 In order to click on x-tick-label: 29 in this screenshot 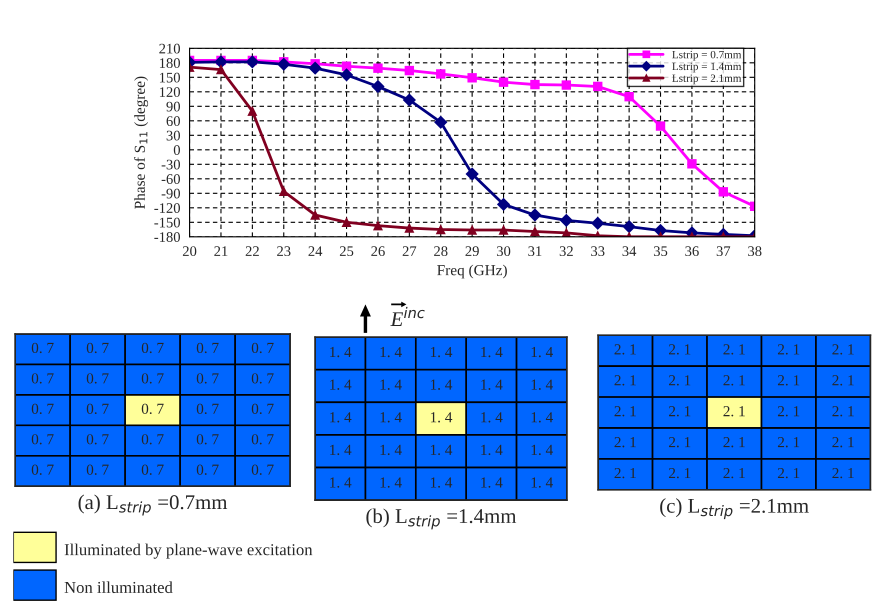, I will do `click(472, 251)`.